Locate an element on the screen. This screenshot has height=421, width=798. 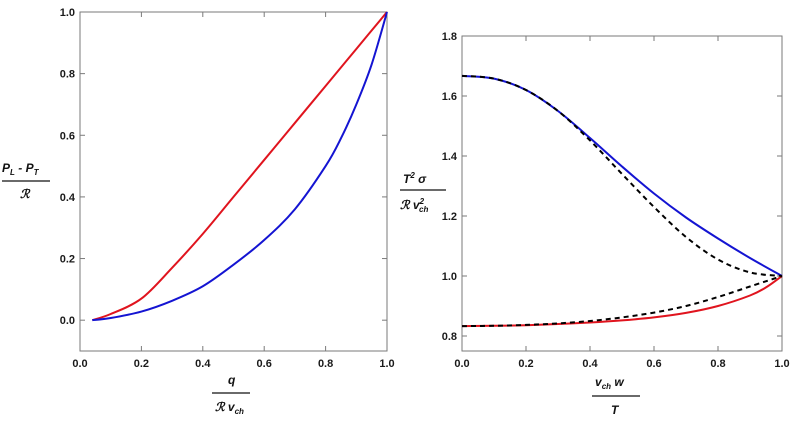
right-x-tick-label: 0.8 is located at coordinates (717, 364).